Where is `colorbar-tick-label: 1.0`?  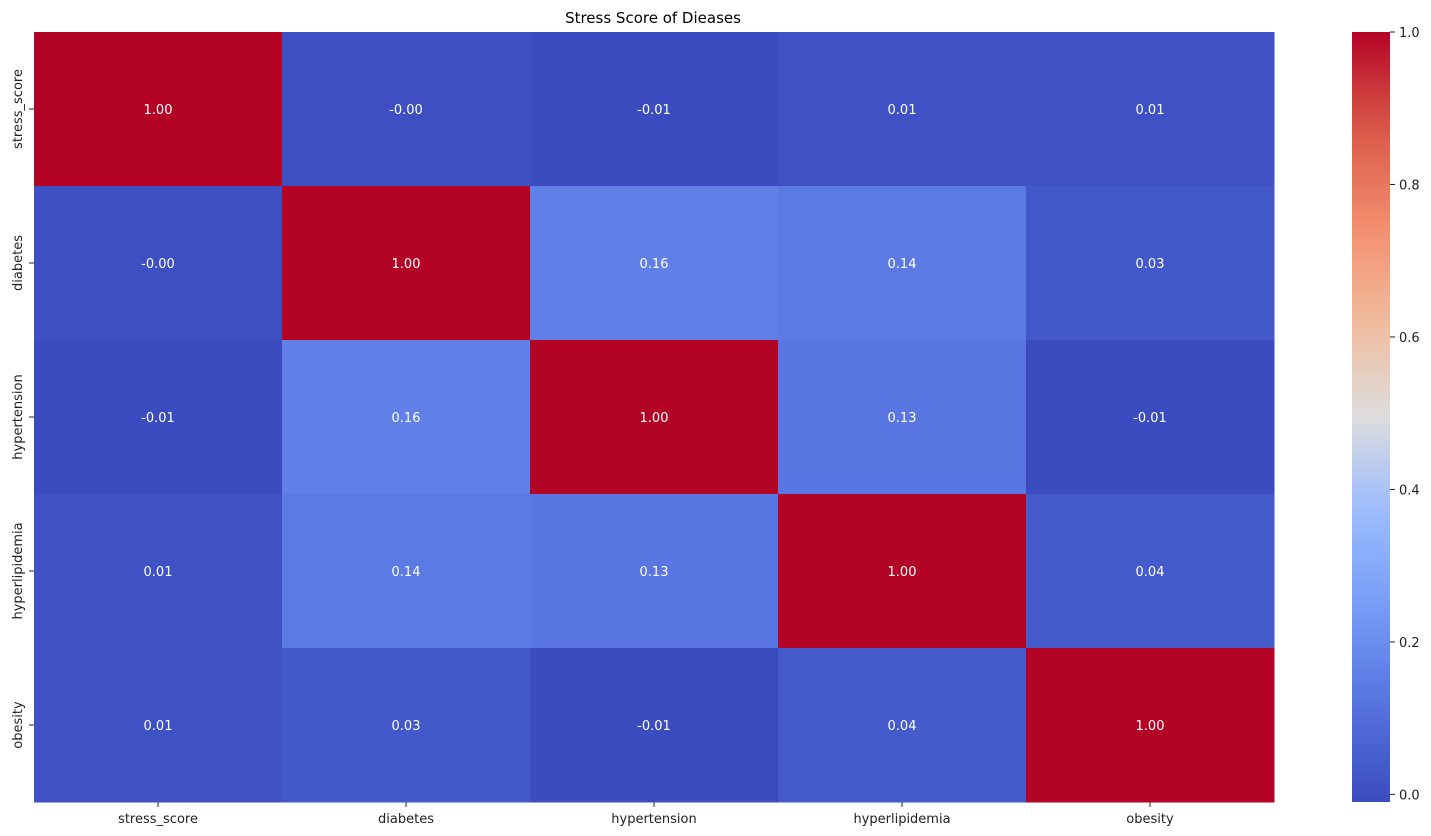 colorbar-tick-label: 1.0 is located at coordinates (1409, 33).